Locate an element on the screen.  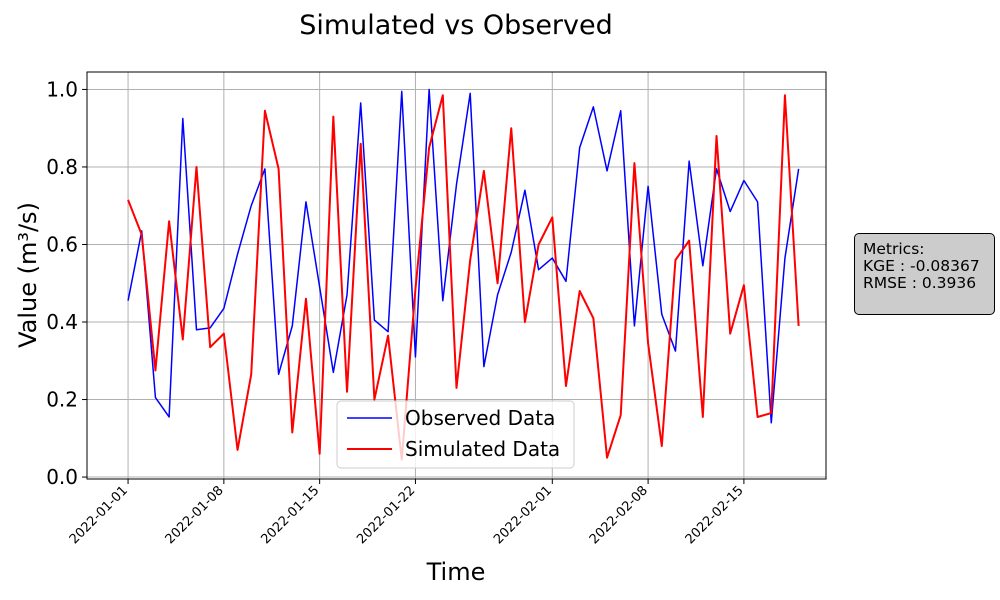
legend-label-simulated: Simulated Data is located at coordinates (482, 449).